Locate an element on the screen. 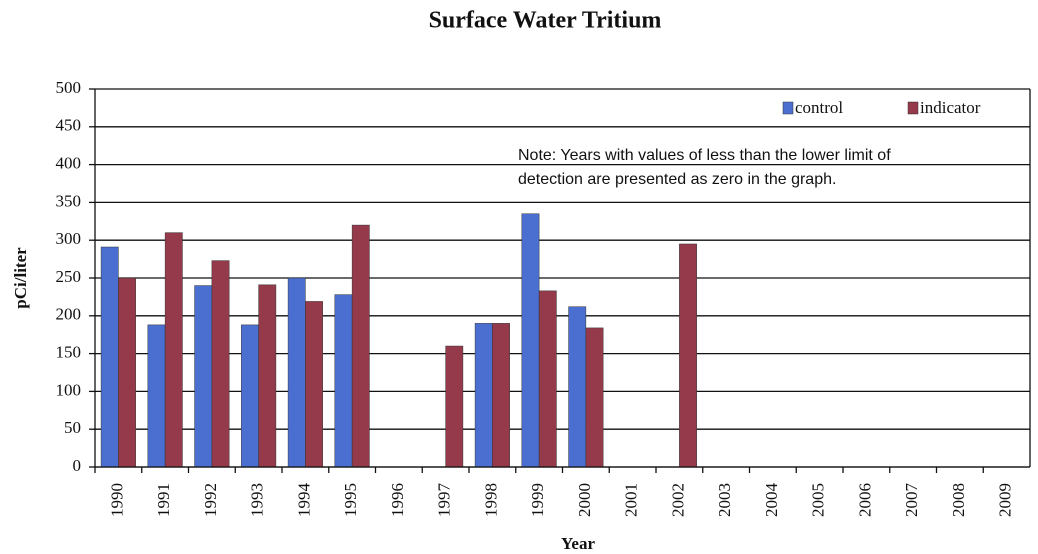 Image resolution: width=1038 pixels, height=554 pixels. x-tick-label: 1990 is located at coordinates (116, 500).